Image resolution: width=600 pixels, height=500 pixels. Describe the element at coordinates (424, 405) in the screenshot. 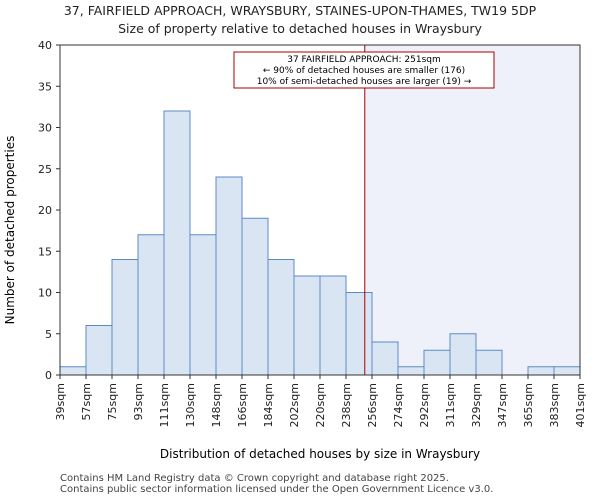

I see `x-tick-label: 292sqm` at that location.